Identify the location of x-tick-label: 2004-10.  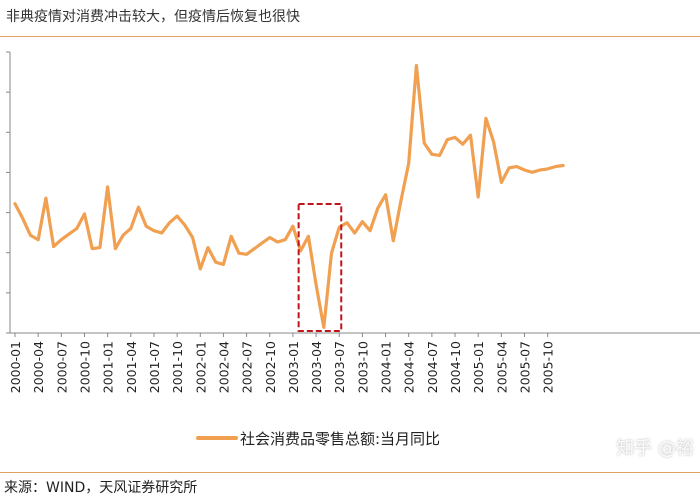
(455, 367).